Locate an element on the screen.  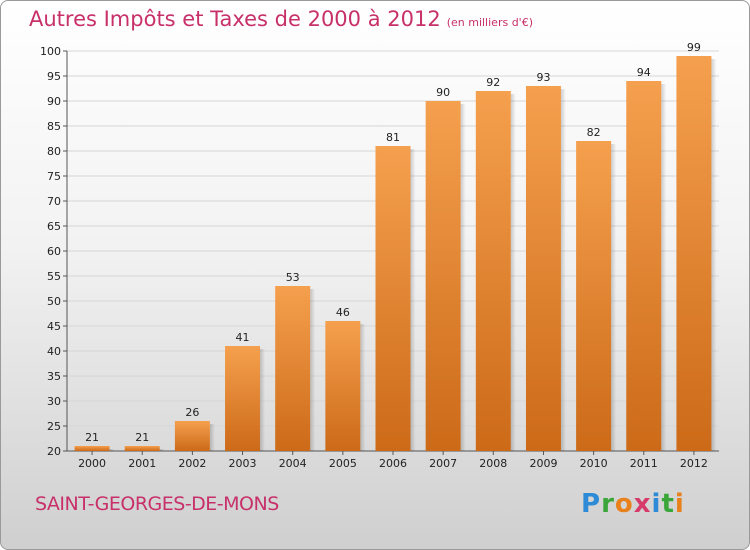
logo-letter: P is located at coordinates (591, 504).